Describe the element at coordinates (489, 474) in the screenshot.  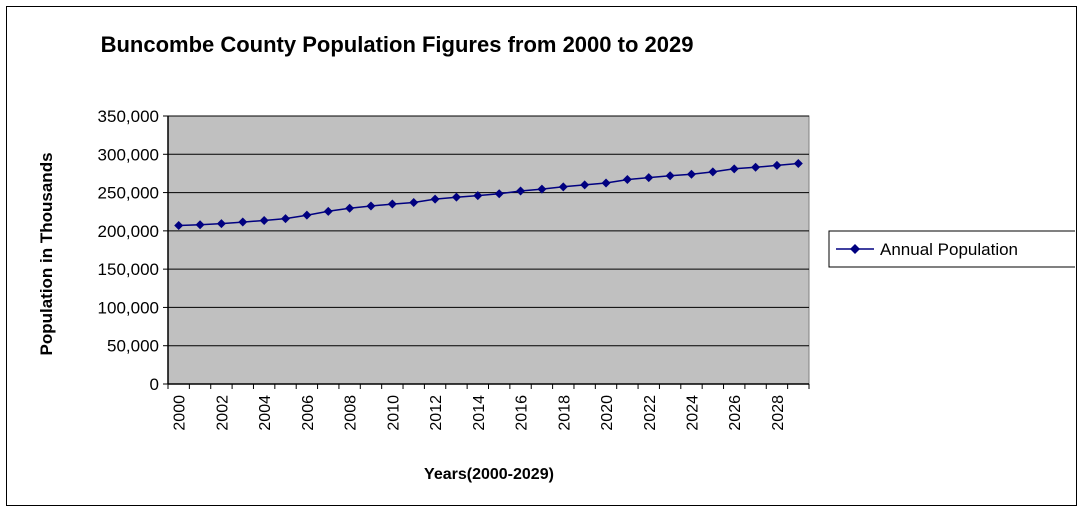
I see `x-axis-label: Years(2000-2029)` at that location.